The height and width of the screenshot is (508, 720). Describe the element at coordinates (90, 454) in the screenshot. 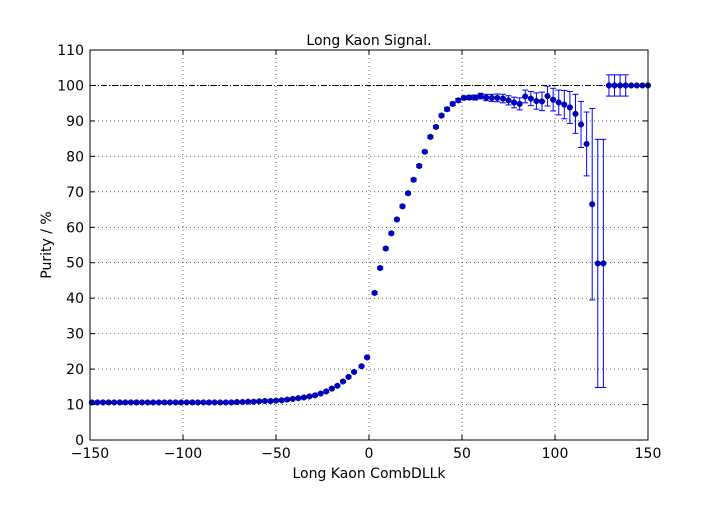

I see `x-tick-label: −150` at that location.